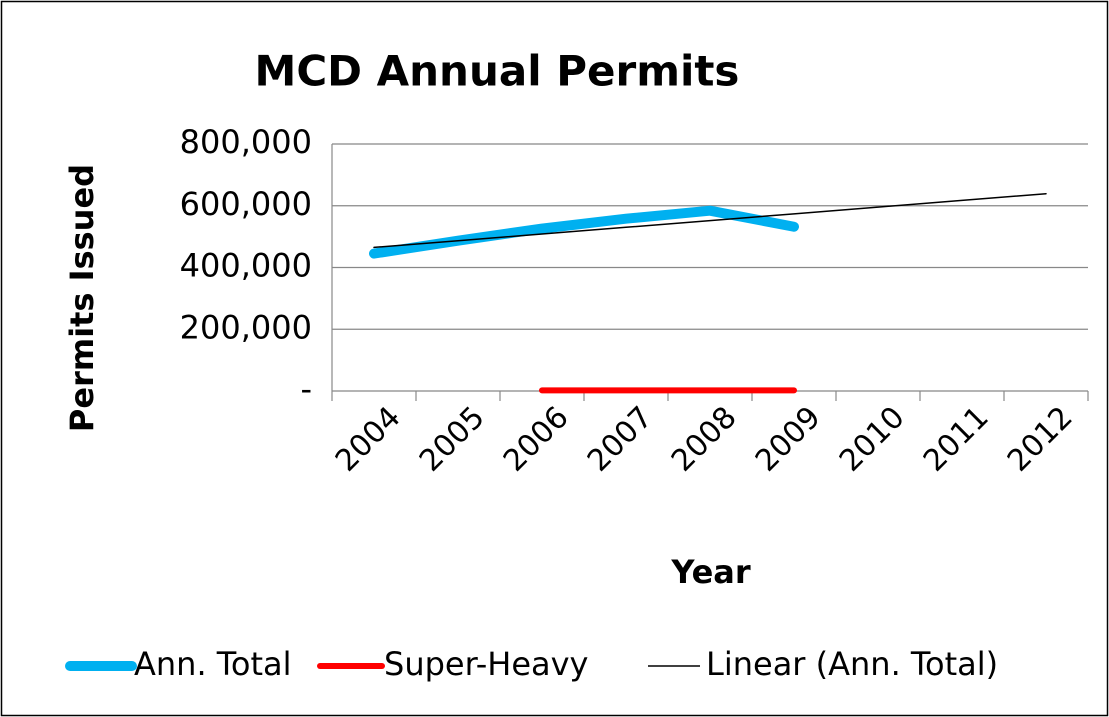  Describe the element at coordinates (246, 204) in the screenshot. I see `y-tick-label: 600,000` at that location.